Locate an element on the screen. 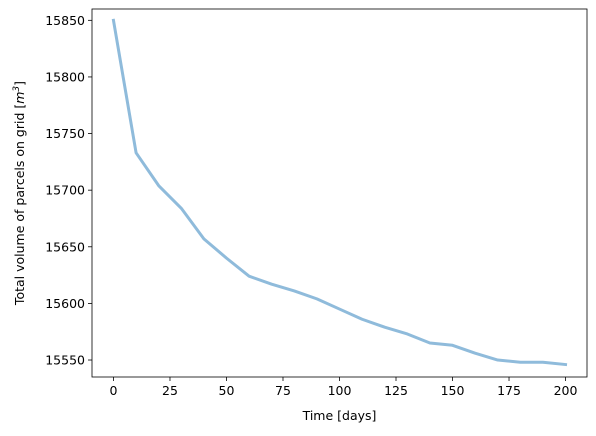  y-tick-label: 15650 is located at coordinates (65, 246).